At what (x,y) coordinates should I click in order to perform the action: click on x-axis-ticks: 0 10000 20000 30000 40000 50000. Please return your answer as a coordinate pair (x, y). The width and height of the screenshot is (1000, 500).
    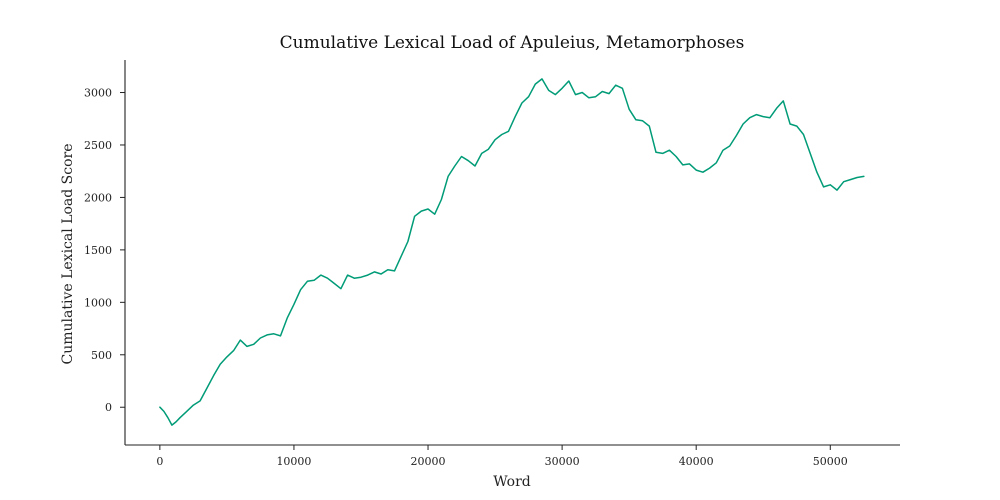
    Looking at the image, I should click on (502, 456).